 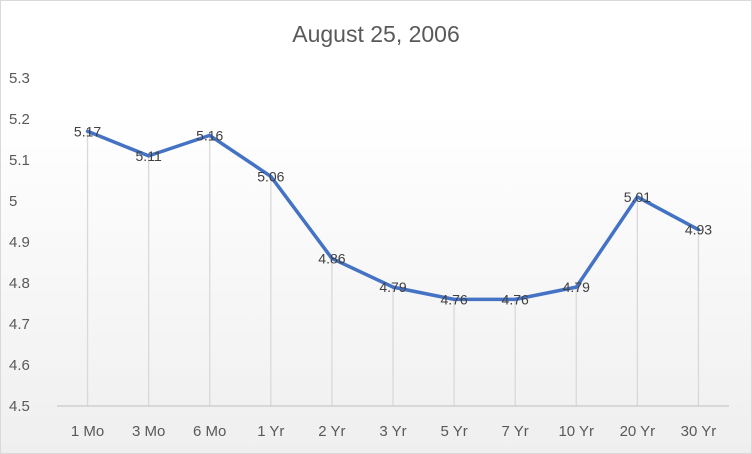 I want to click on x-tick-label: 30 Yr, so click(x=699, y=431).